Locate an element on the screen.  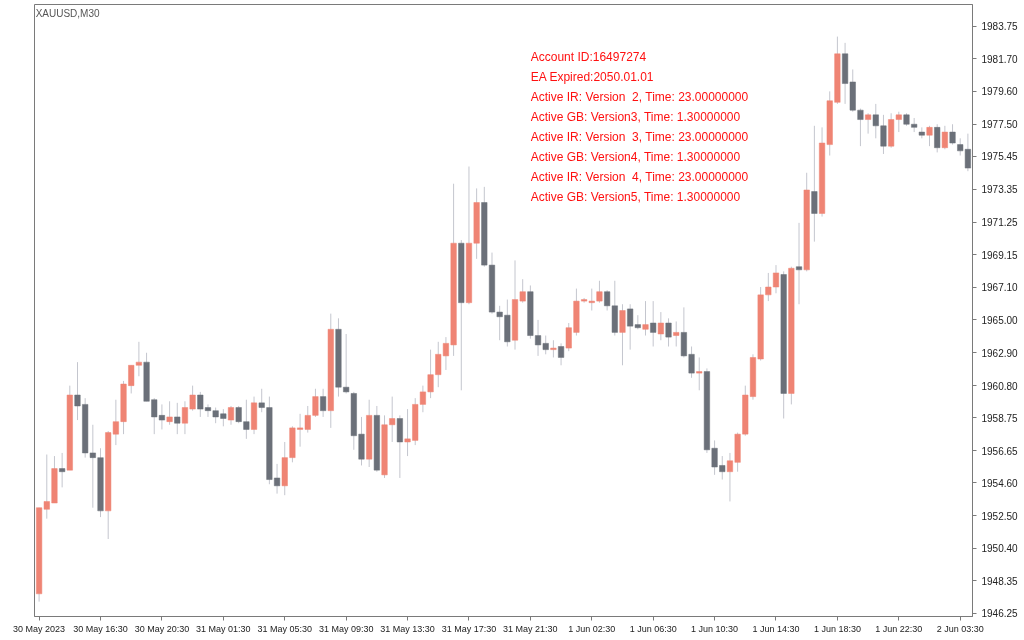
x-tick-label: 31 May 05:30 is located at coordinates (285, 628).